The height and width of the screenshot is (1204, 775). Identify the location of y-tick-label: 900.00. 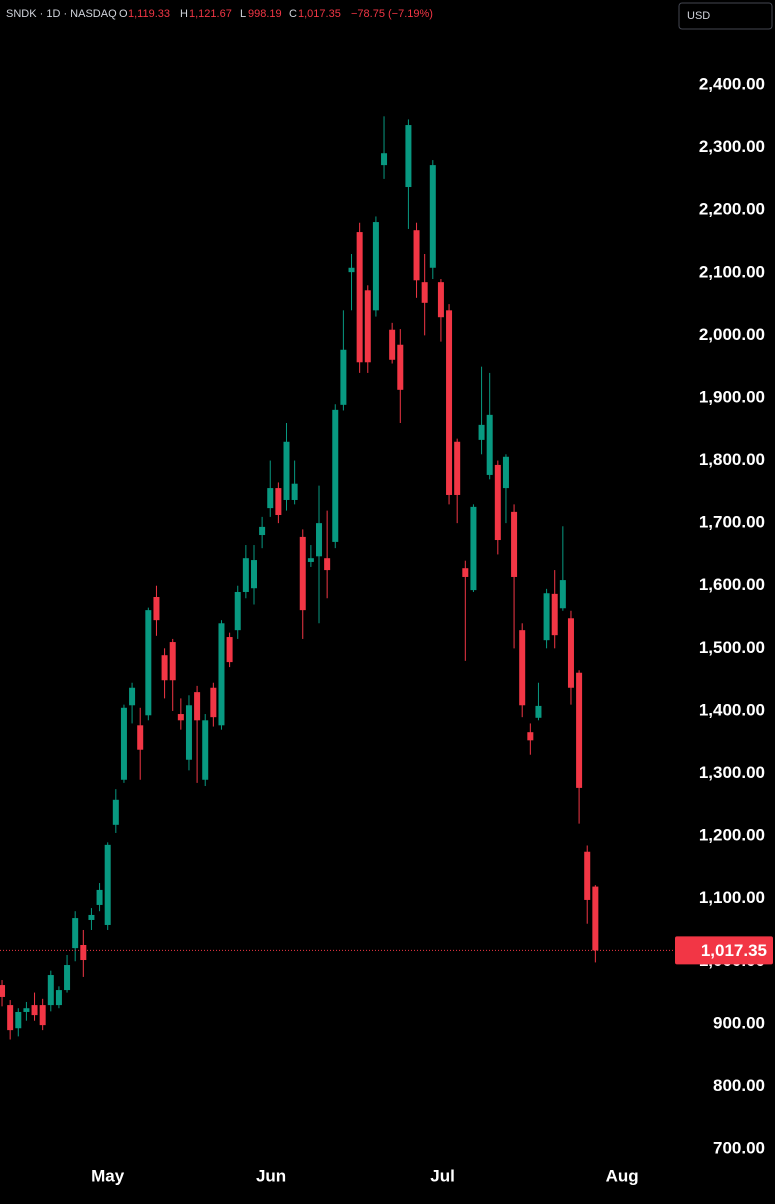
(739, 1022).